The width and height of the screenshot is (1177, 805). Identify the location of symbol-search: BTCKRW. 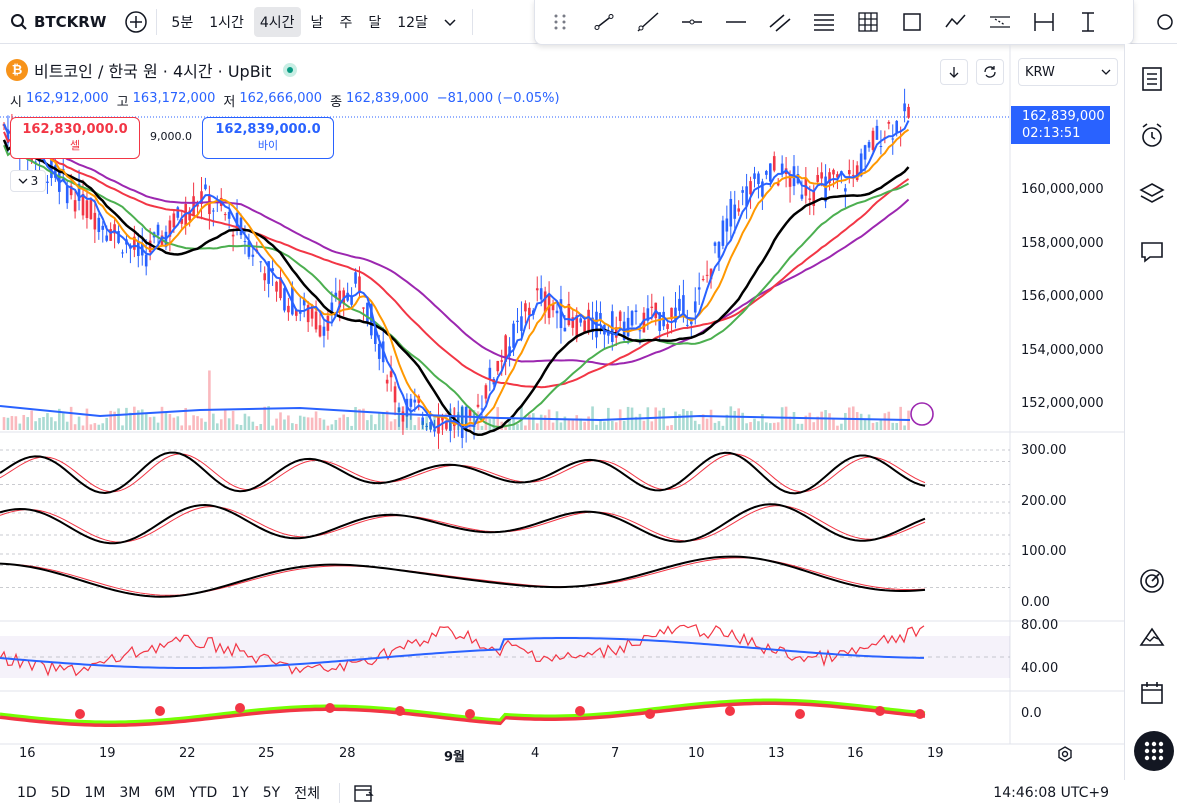
(58, 22).